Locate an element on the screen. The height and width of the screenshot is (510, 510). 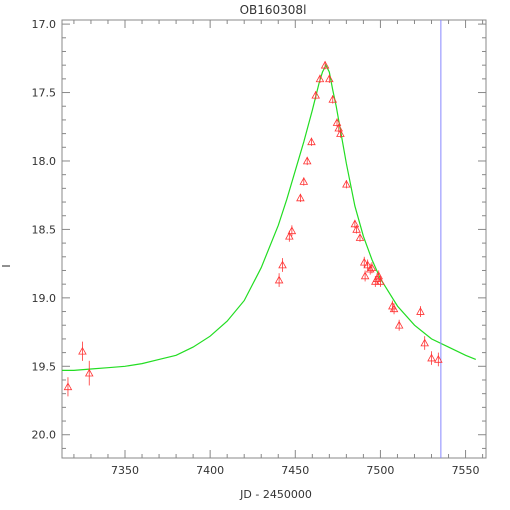
x-tick-label: 7450 is located at coordinates (295, 470).